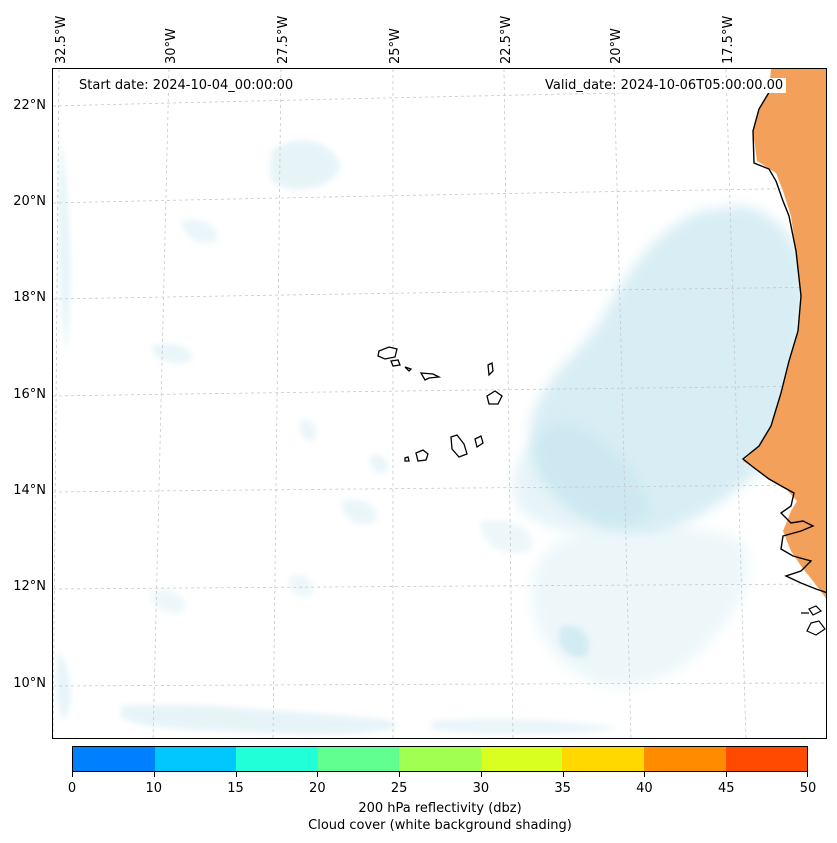  Describe the element at coordinates (506, 39) in the screenshot. I see `lon-label-22-5w: 22.5°W` at that location.